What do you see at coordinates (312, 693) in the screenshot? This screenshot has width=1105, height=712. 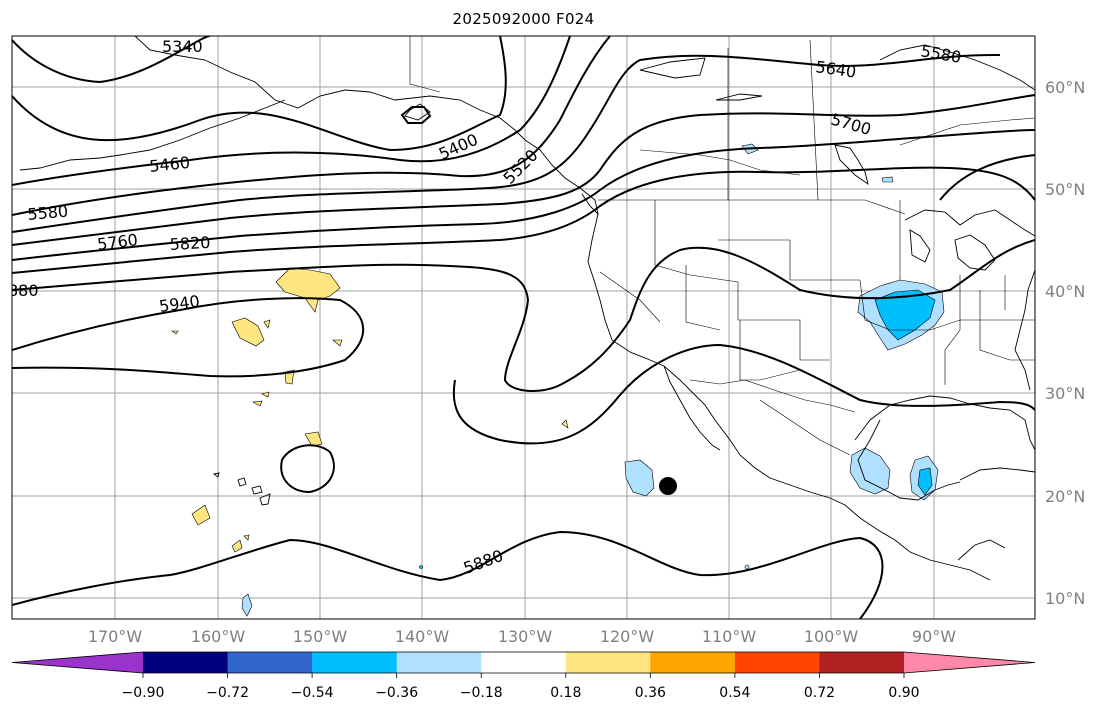 I see `colorbar-tick-label: −0.54` at bounding box center [312, 693].